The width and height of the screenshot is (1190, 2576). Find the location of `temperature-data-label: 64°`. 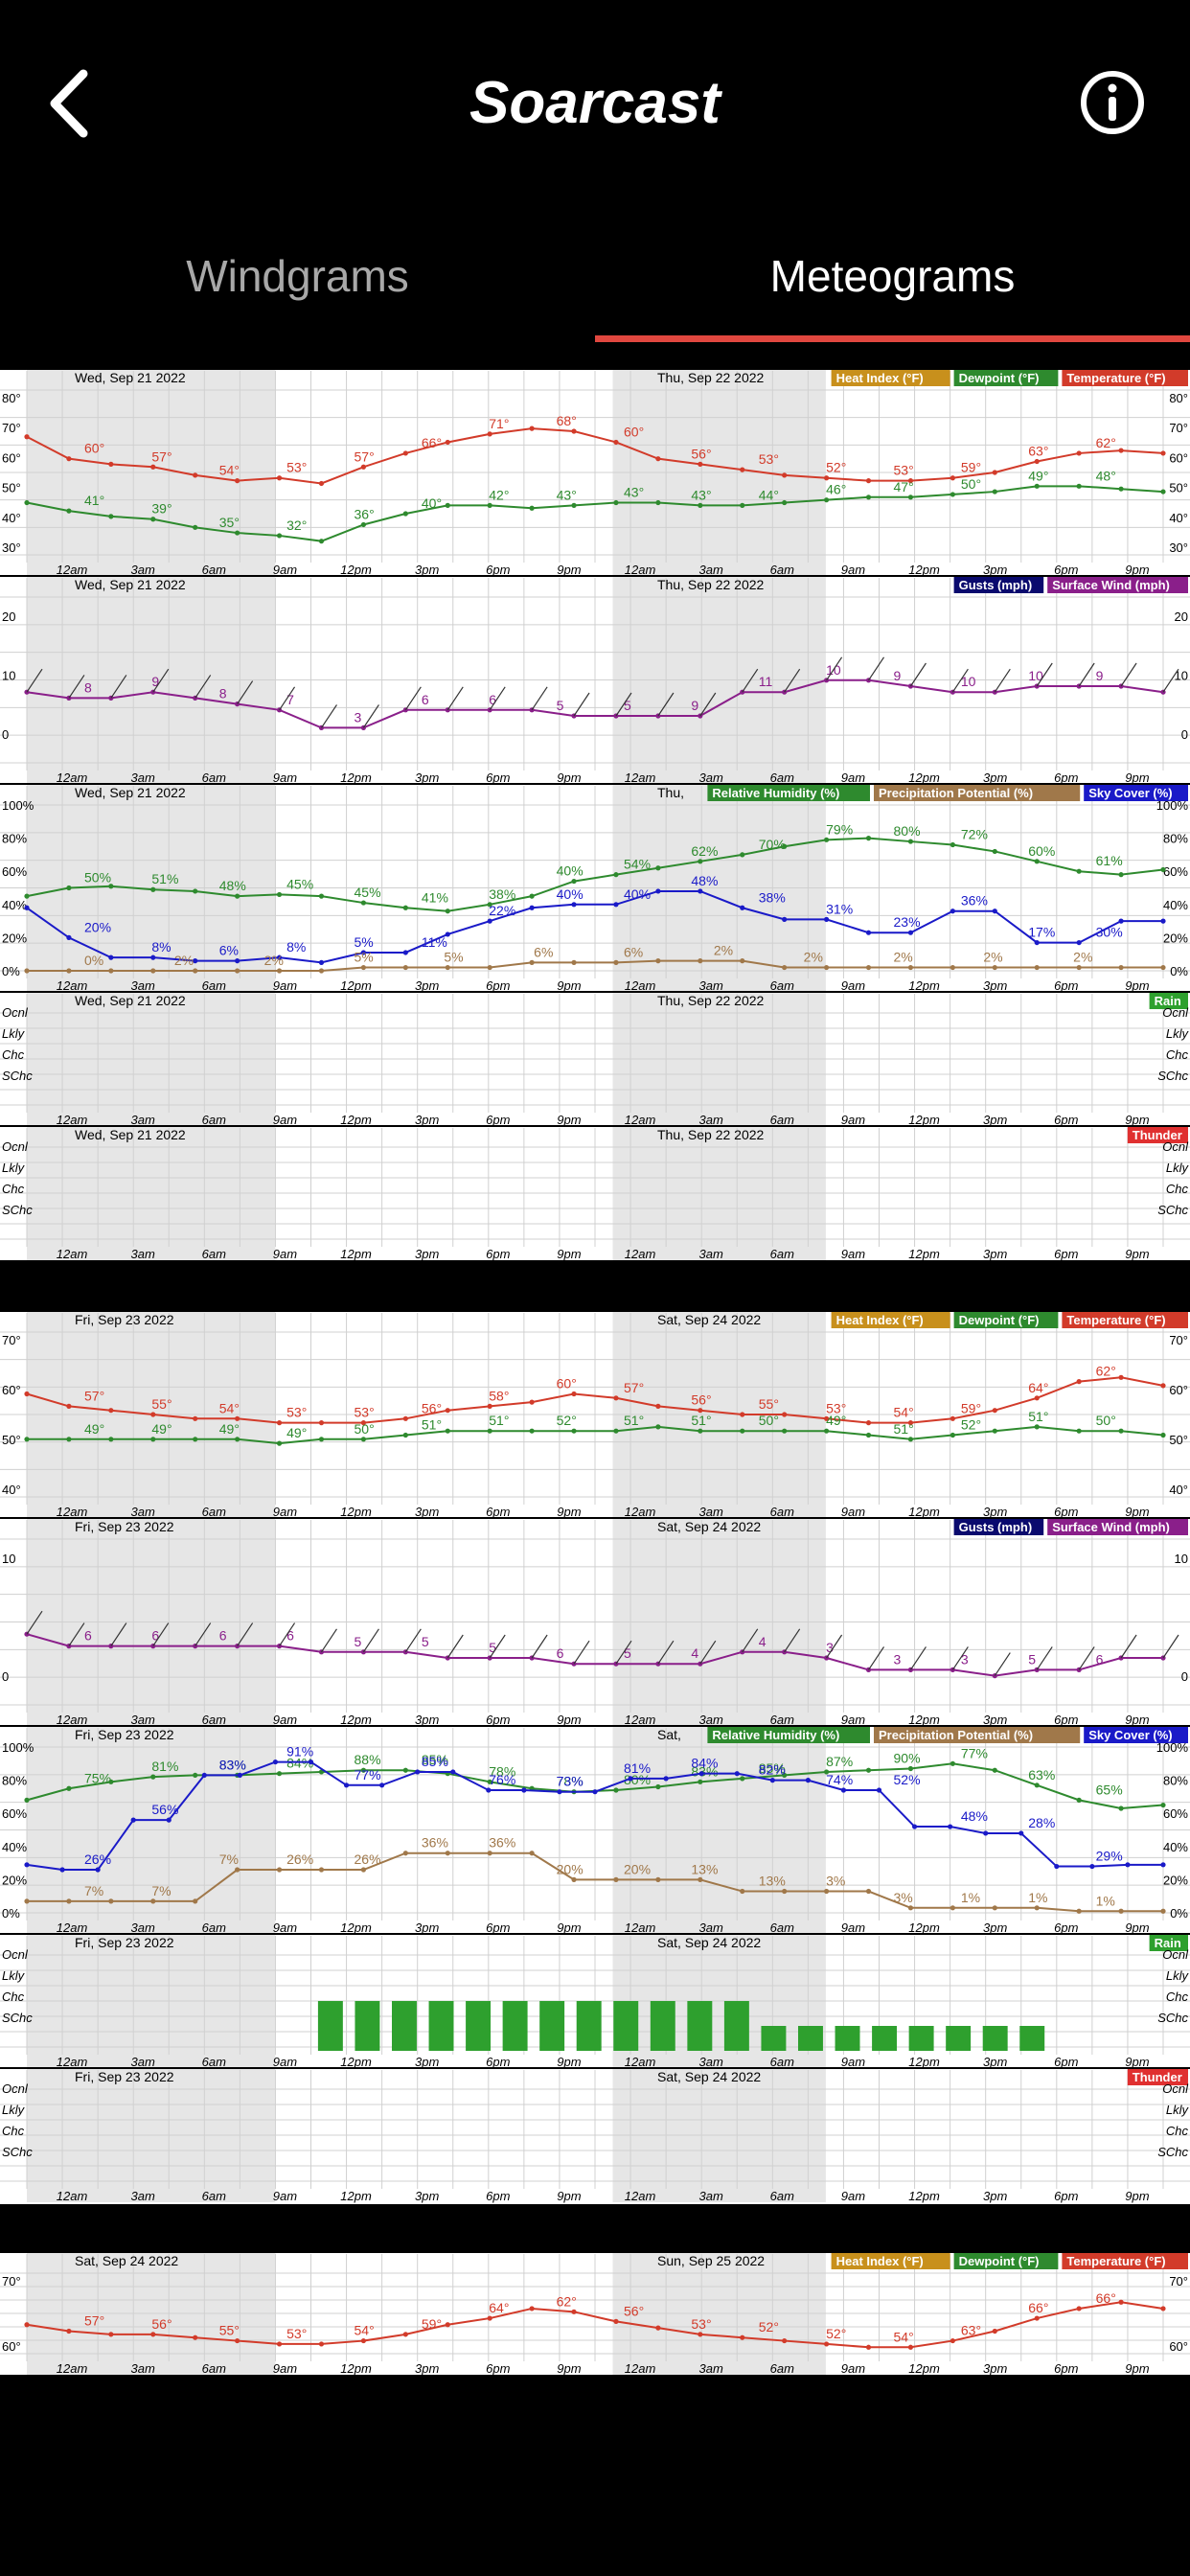

temperature-data-label: 64° is located at coordinates (1038, 1387).